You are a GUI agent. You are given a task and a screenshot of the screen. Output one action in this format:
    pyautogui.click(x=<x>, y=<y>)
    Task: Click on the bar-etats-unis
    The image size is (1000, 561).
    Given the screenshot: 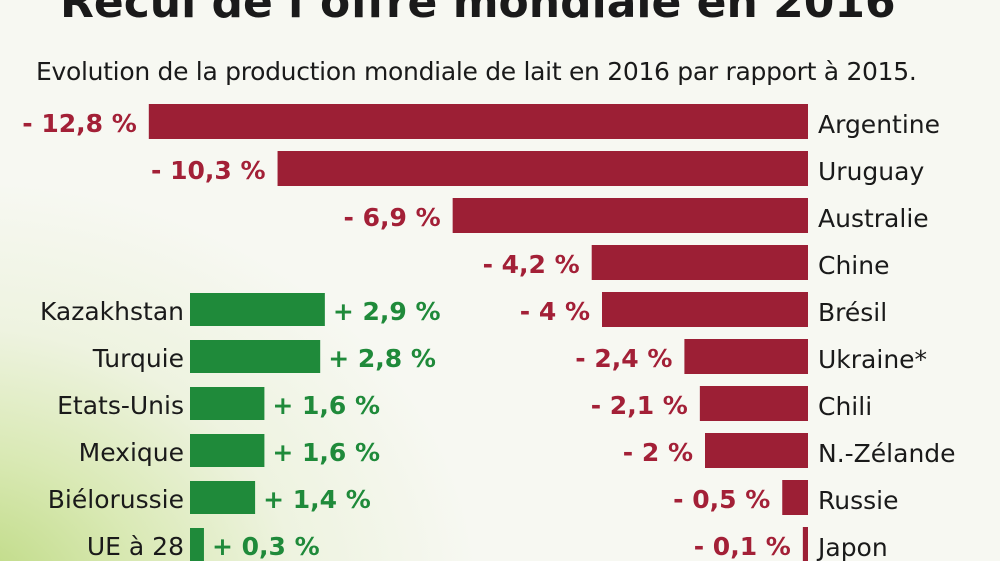 What is the action you would take?
    pyautogui.click(x=227, y=403)
    